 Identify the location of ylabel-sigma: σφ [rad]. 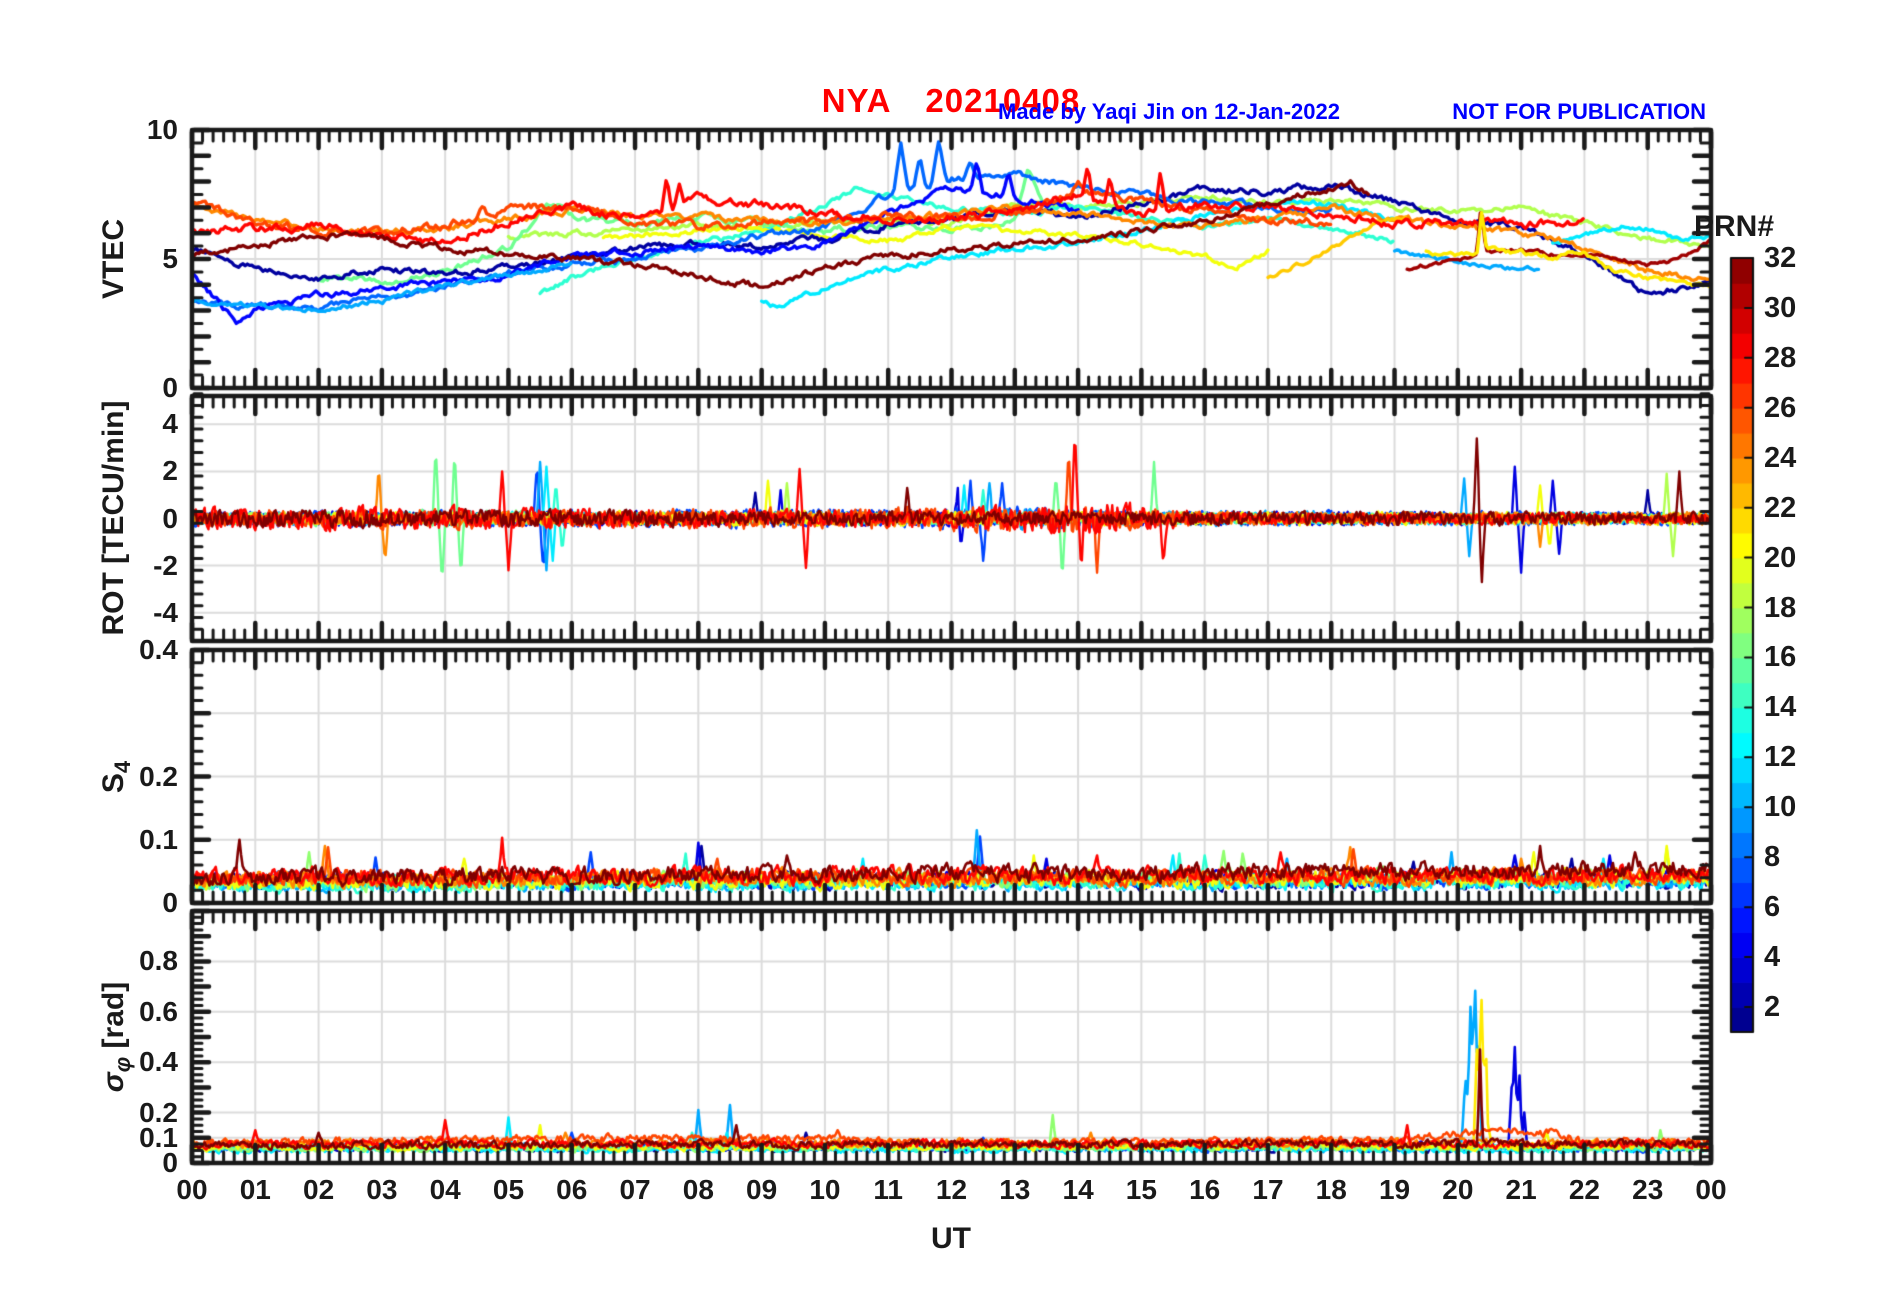
(116, 1037).